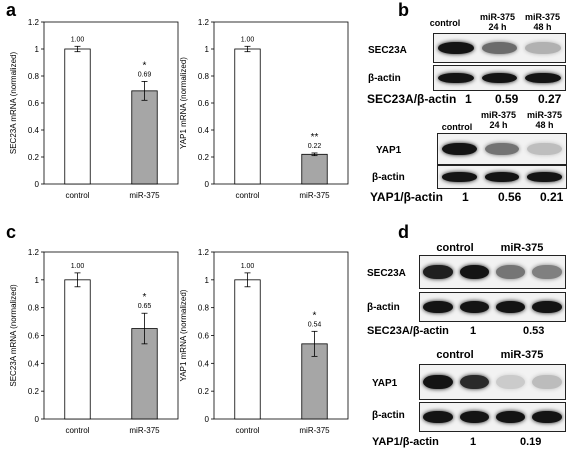 The image size is (567, 455). I want to click on blot-b-sec23a-image, so click(499, 48).